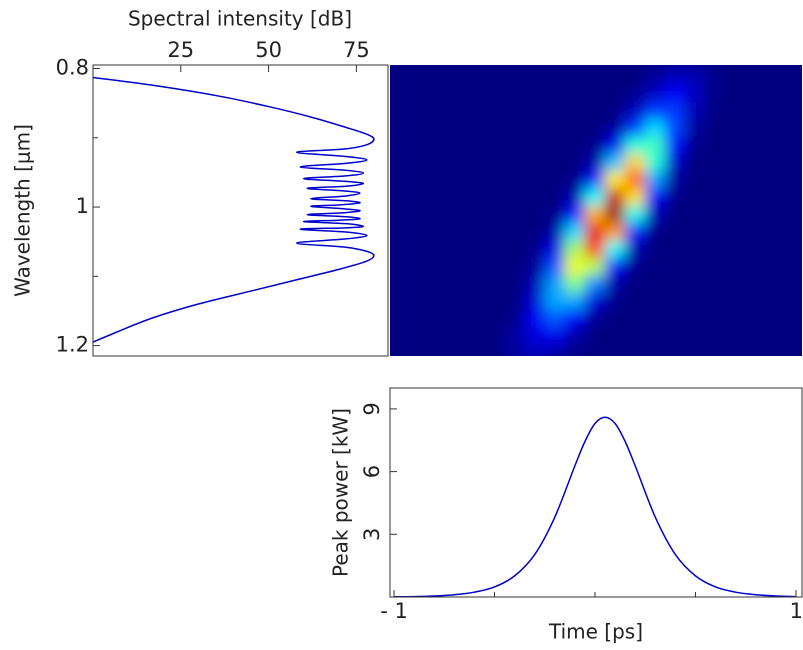 This screenshot has height=650, width=803. Describe the element at coordinates (23, 210) in the screenshot. I see `y-axis-label: Wavelength [μm]` at that location.